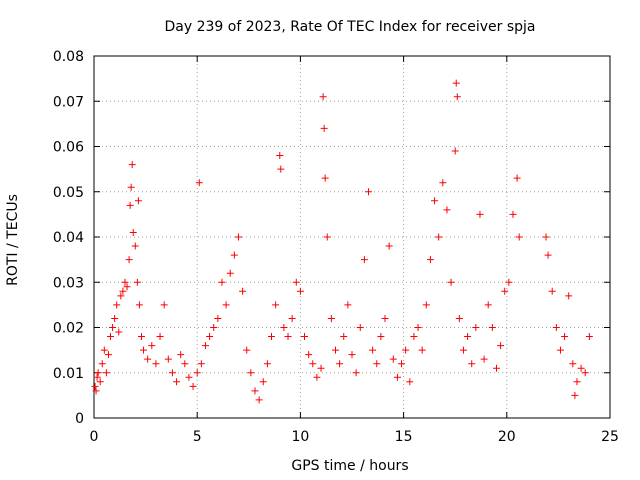  I want to click on y-tick-label: 0.03, so click(68, 283).